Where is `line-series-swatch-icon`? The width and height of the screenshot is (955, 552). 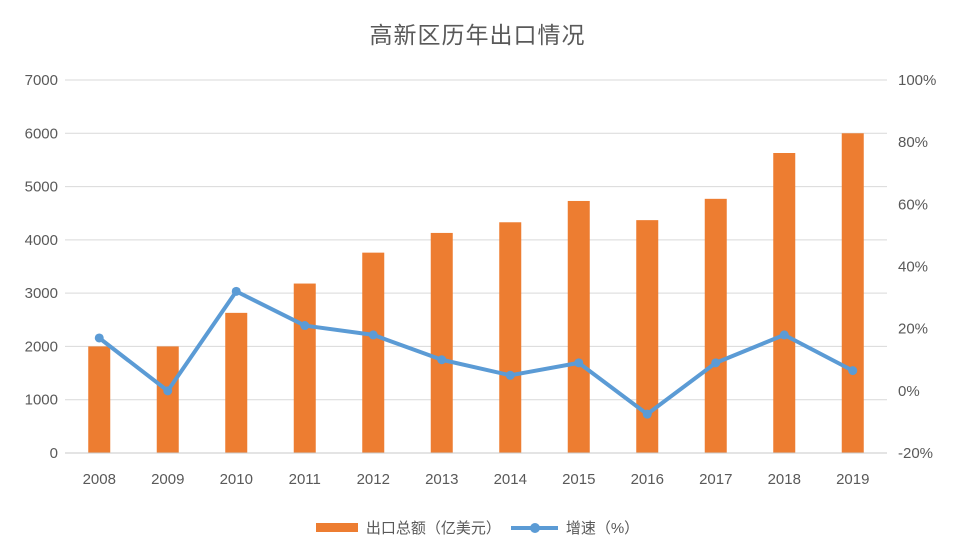 line-series-swatch-icon is located at coordinates (534, 527).